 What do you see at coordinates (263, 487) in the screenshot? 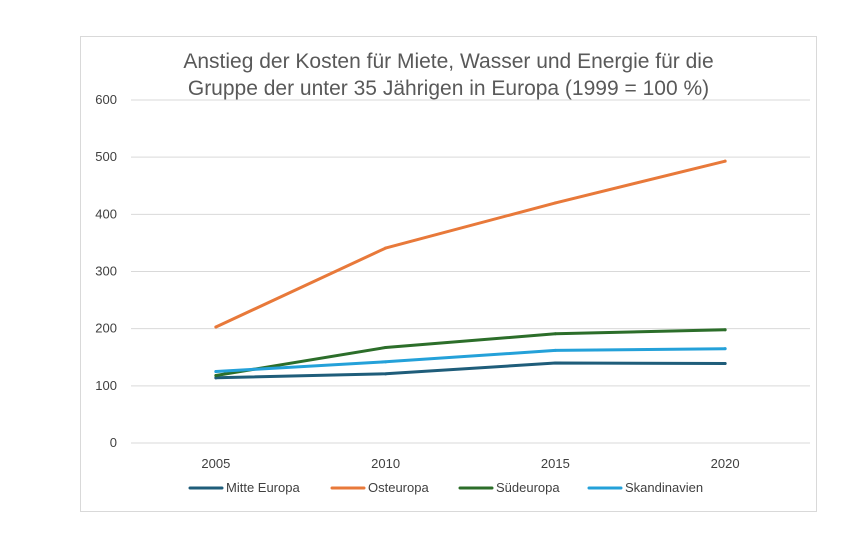
I see `legend-label: Mitte Europa` at bounding box center [263, 487].